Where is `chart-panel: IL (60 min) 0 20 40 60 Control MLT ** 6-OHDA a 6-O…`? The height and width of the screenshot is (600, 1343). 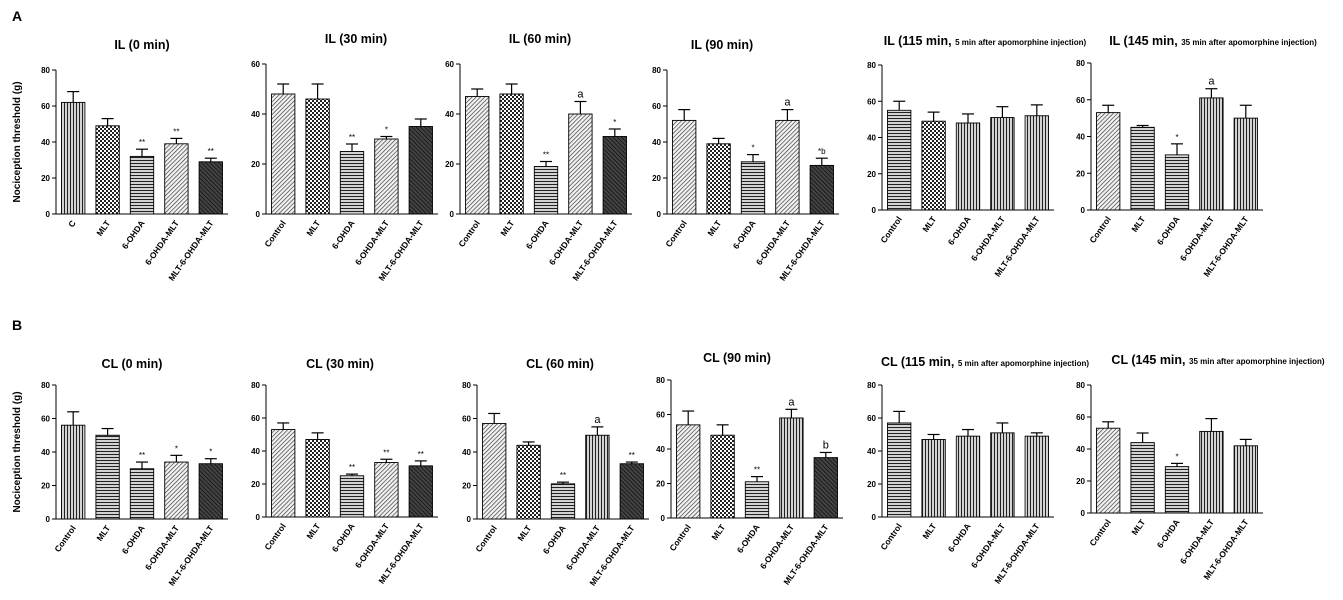
chart-panel: IL (60 min) 0 20 40 60 Control MLT ** 6-OHDA a 6-O… is located at coordinates (538, 157).